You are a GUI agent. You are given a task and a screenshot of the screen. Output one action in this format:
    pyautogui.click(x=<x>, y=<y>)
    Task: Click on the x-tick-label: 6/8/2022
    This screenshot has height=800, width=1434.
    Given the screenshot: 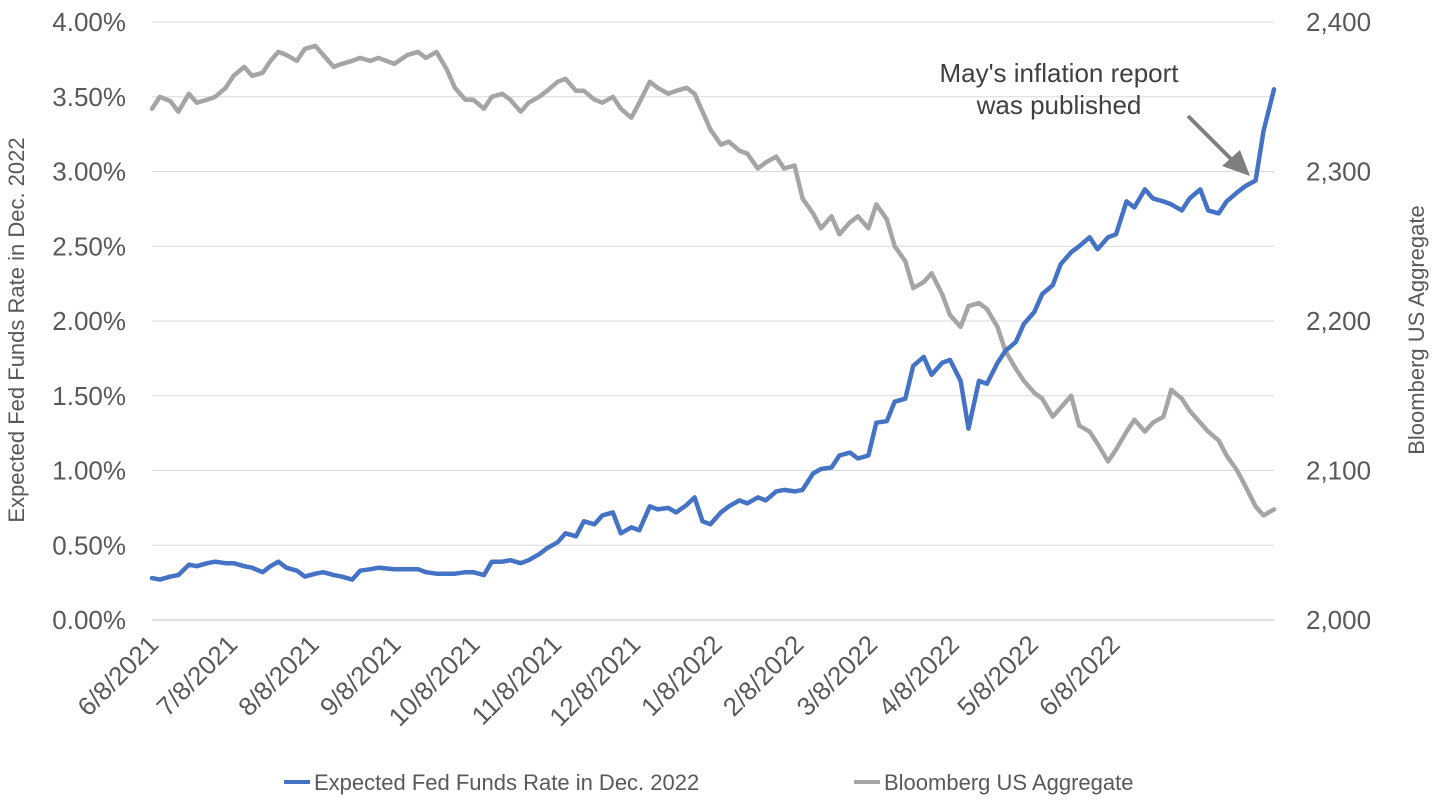 What is the action you would take?
    pyautogui.click(x=1079, y=675)
    